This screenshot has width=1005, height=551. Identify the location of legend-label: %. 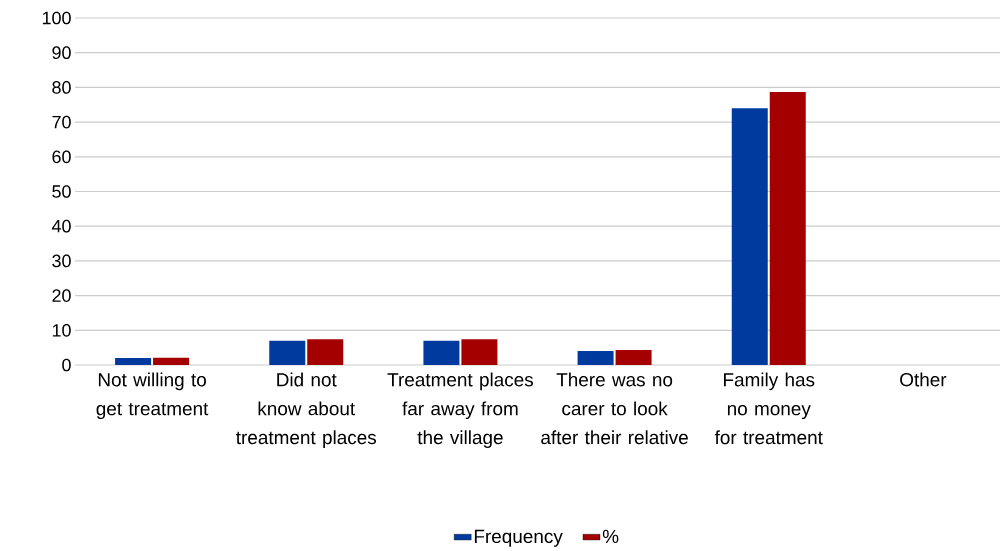
(610, 536).